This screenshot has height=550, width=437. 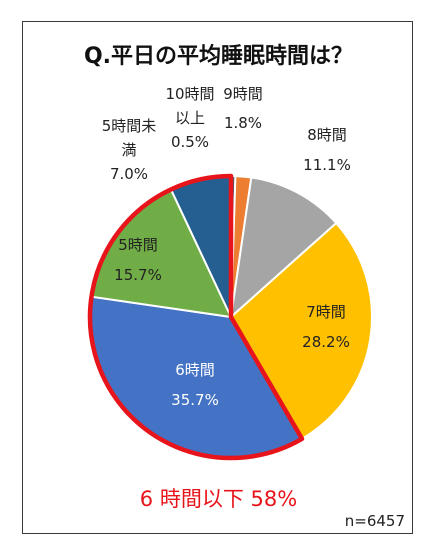 What do you see at coordinates (129, 126) in the screenshot?
I see `slice-name: 5時間未` at bounding box center [129, 126].